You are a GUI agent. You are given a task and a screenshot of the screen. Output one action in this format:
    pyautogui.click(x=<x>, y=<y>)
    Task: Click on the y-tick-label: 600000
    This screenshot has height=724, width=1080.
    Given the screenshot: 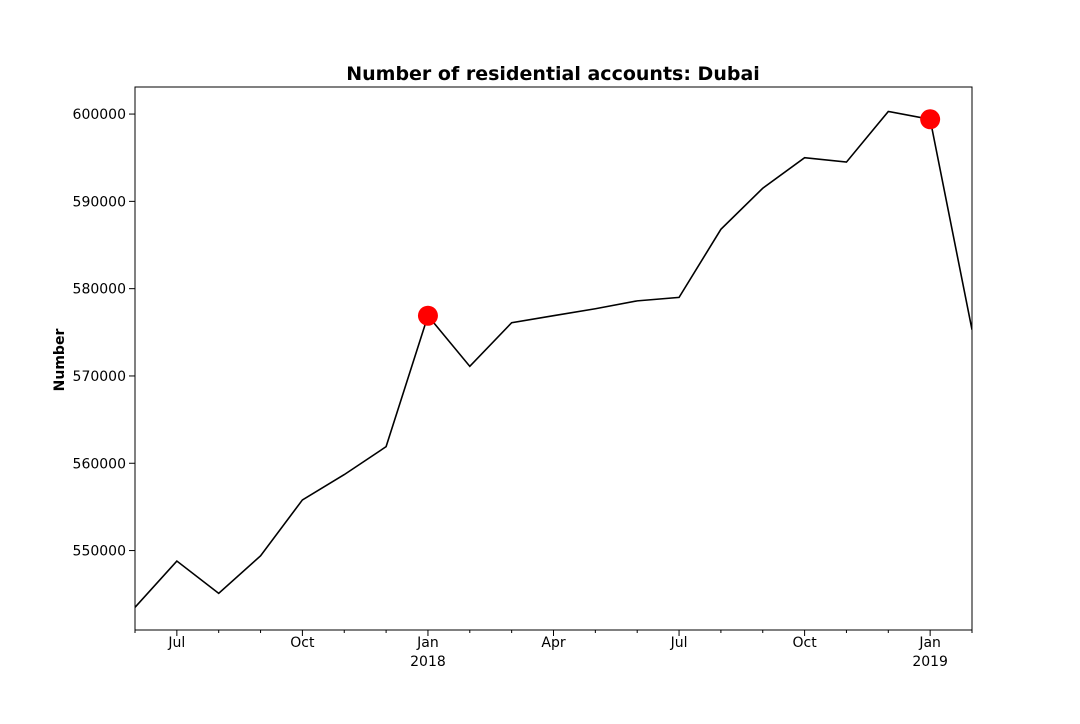 What is the action you would take?
    pyautogui.click(x=99, y=115)
    